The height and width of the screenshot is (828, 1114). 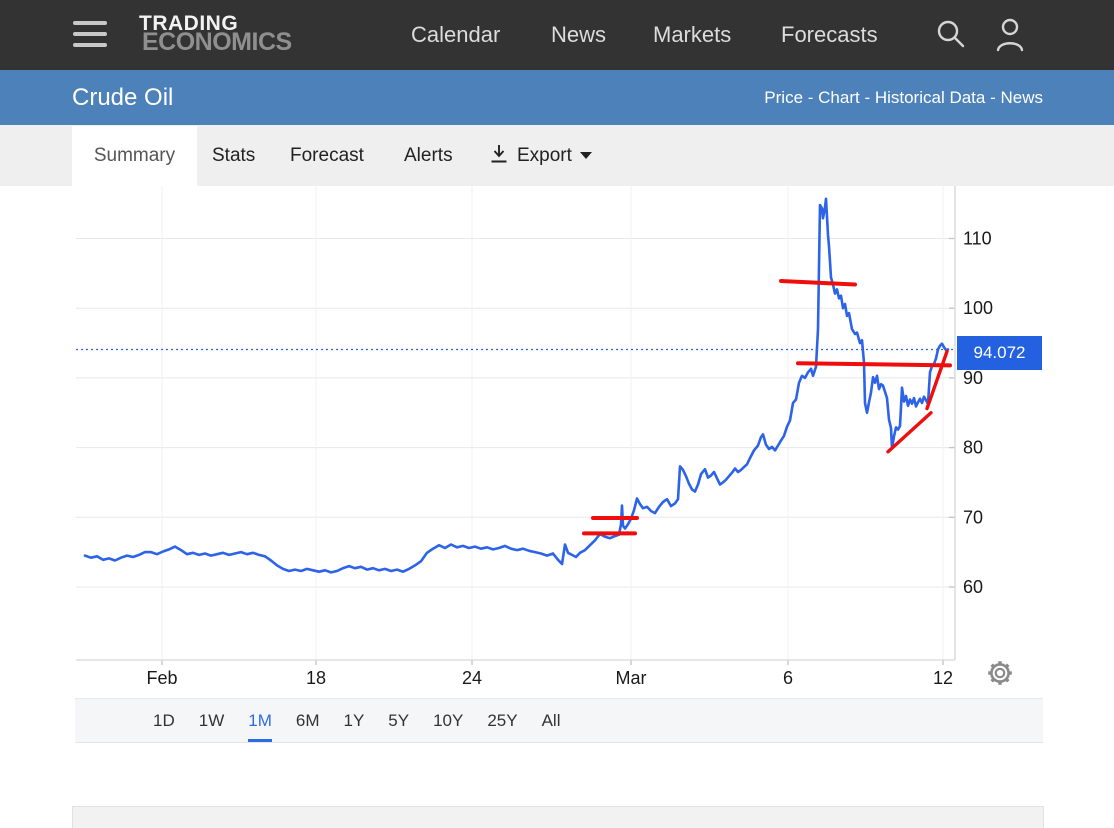 What do you see at coordinates (585, 155) in the screenshot?
I see `caret-down-icon` at bounding box center [585, 155].